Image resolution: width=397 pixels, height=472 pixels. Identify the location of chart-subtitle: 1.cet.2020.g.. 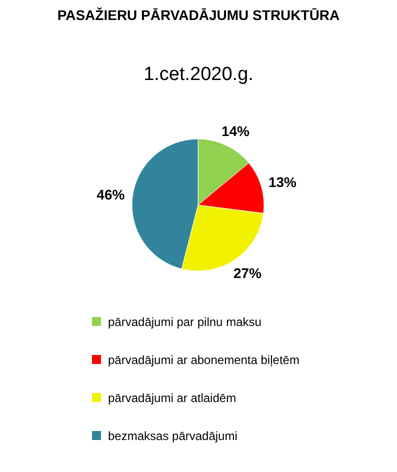
(199, 74).